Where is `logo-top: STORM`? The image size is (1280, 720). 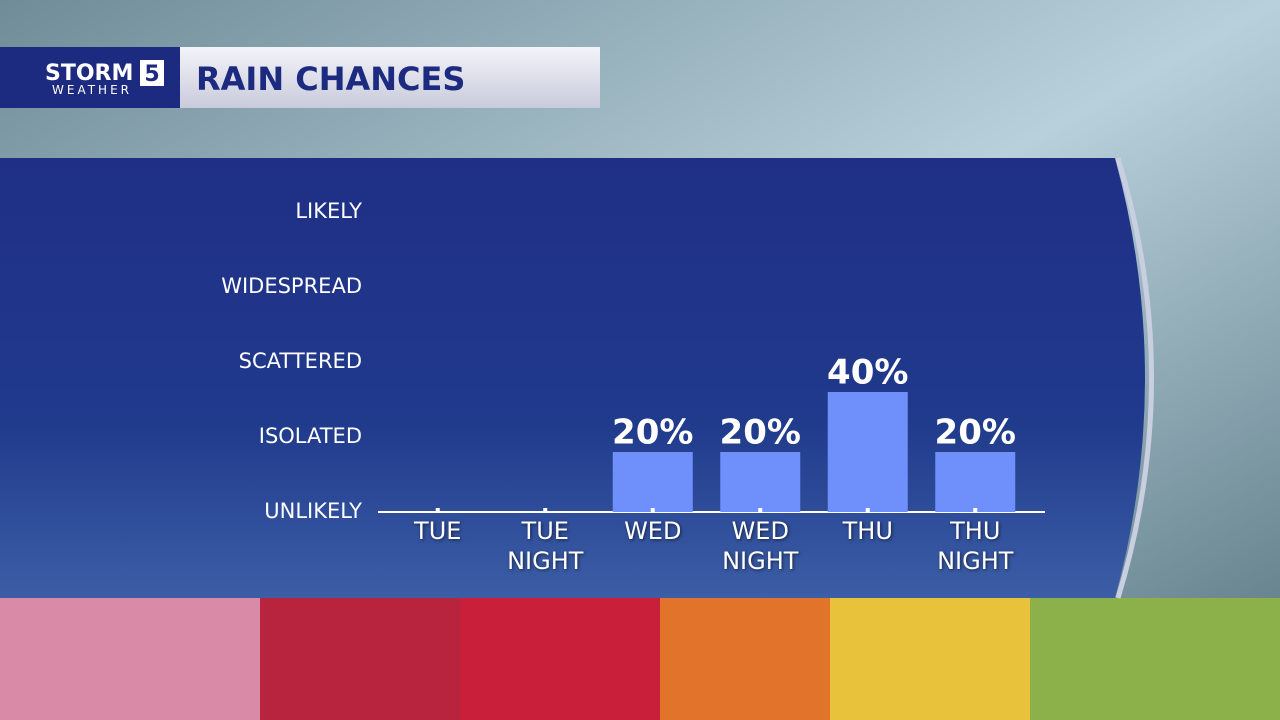 logo-top: STORM is located at coordinates (89, 73).